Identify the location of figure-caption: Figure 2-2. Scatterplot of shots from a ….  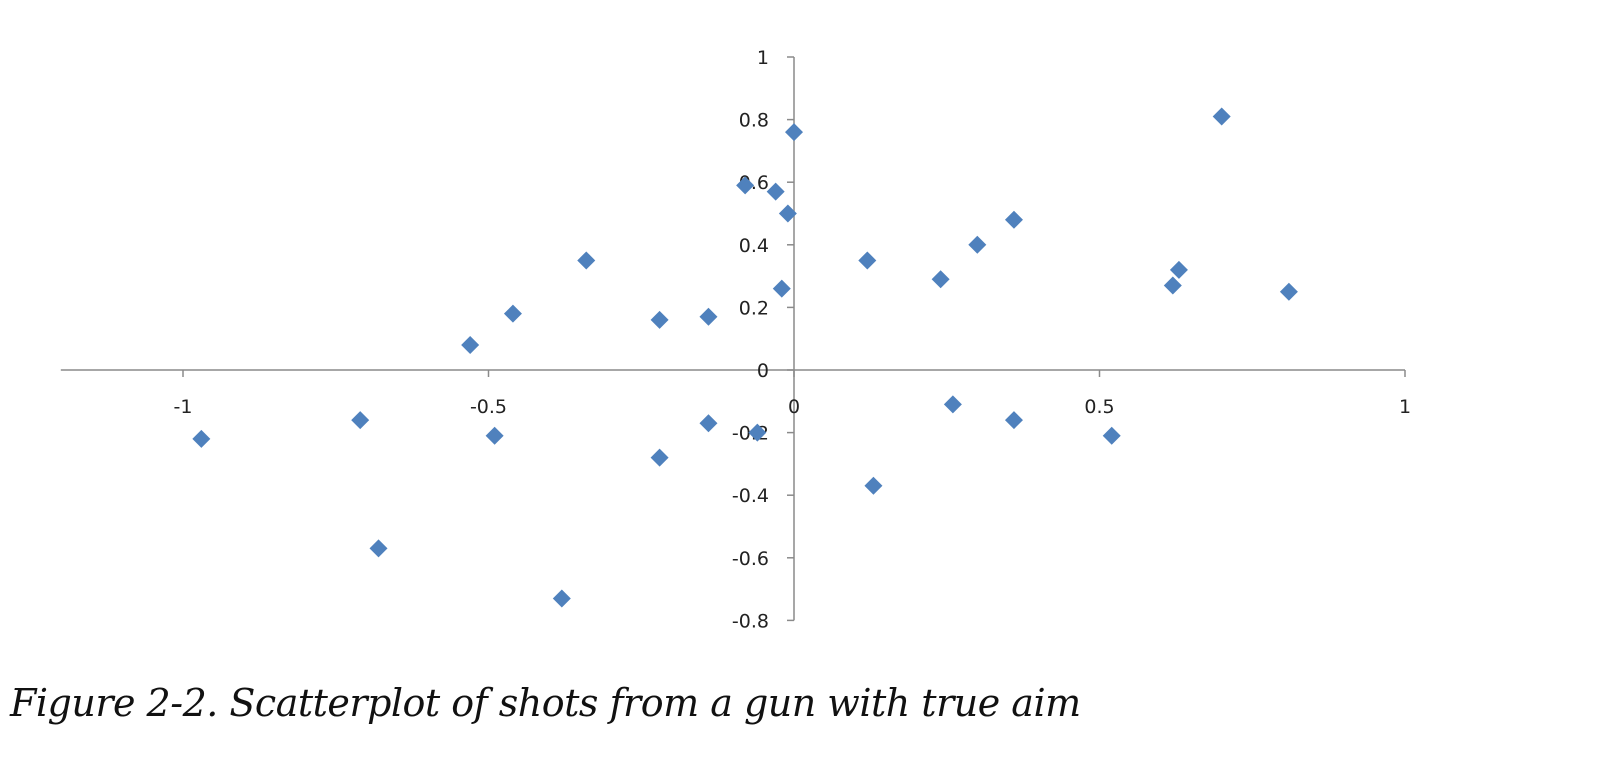
(545, 703).